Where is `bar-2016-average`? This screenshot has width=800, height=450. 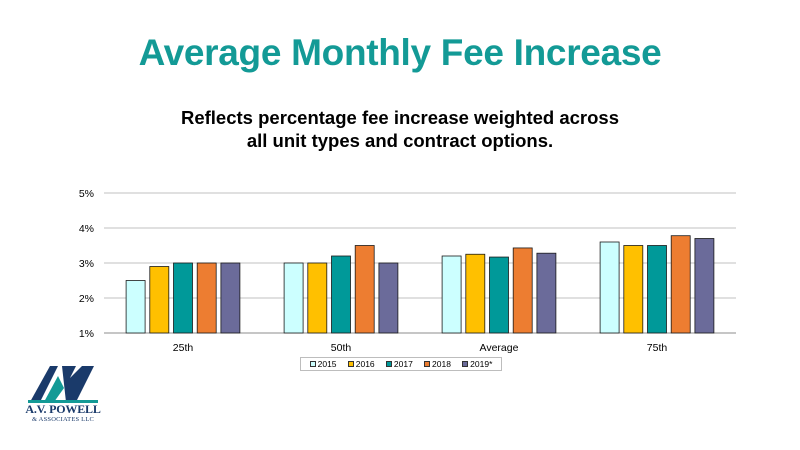
bar-2016-average is located at coordinates (475, 293).